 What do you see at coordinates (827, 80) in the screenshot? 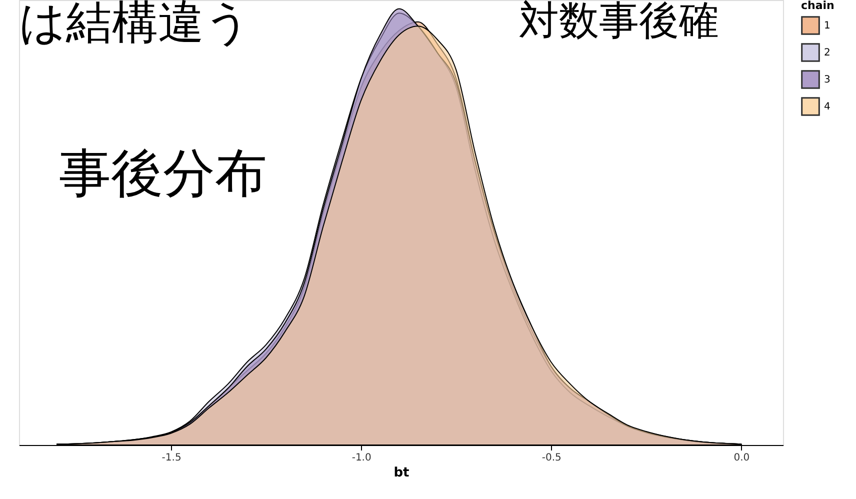
I see `legend-label: 3` at bounding box center [827, 80].